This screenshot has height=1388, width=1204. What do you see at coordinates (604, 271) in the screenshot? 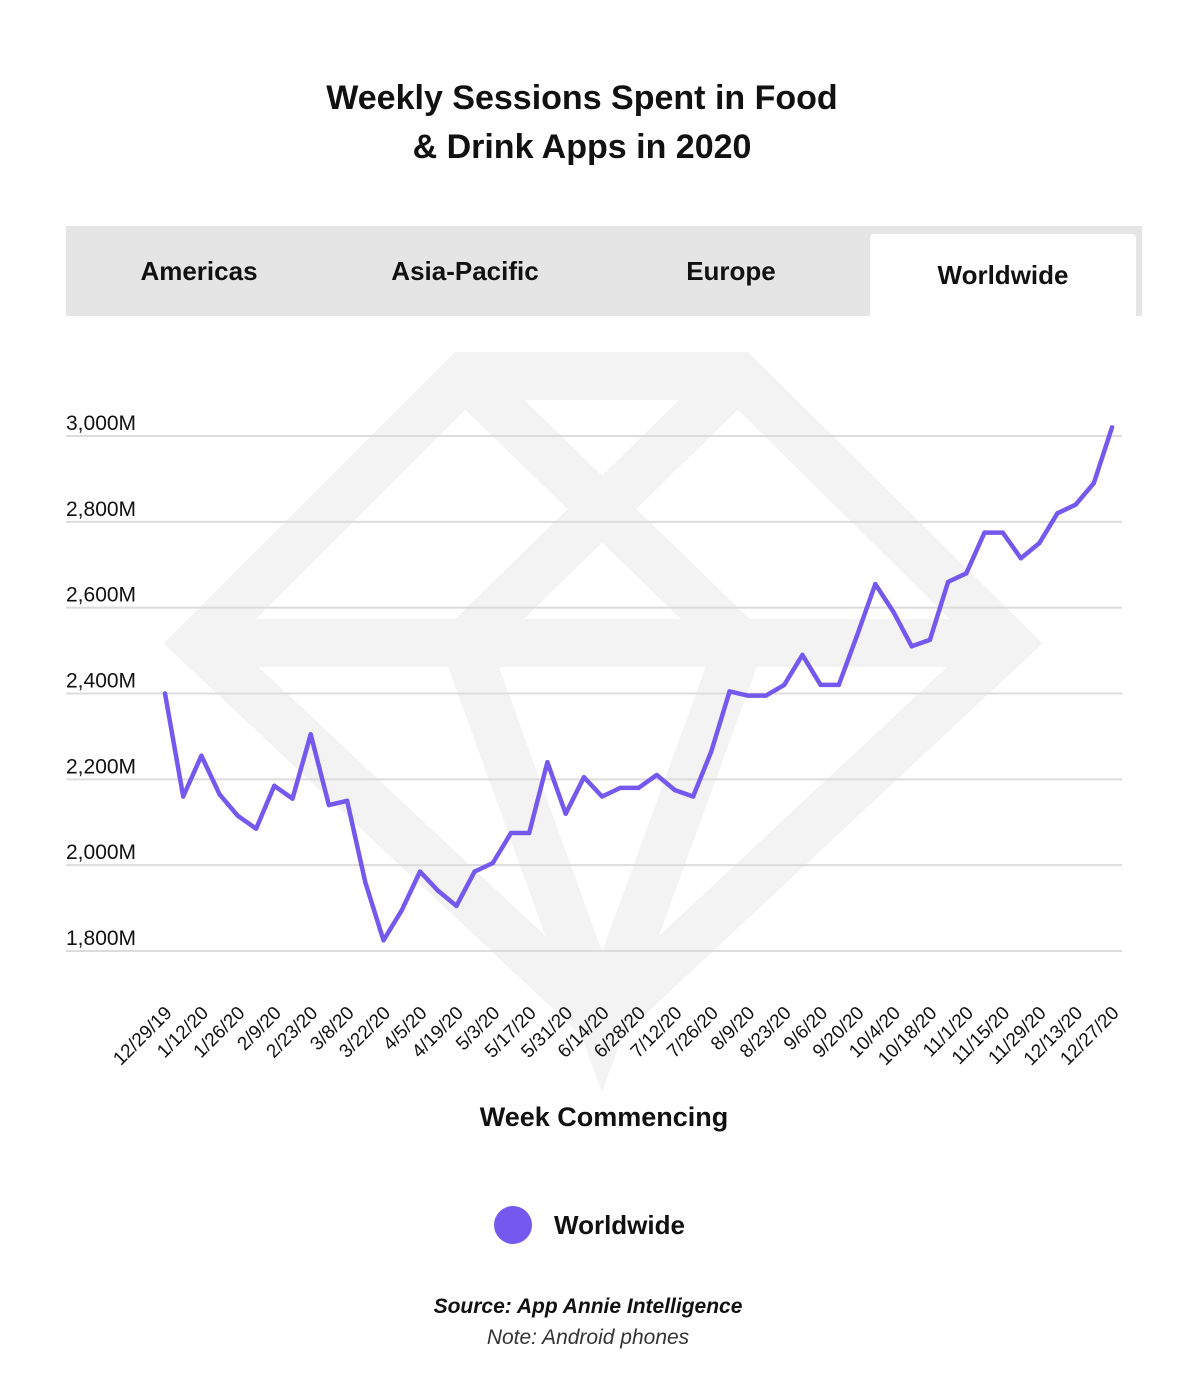
I see `region-tabs: Americas Asia-Pacific Europe Worldwide` at bounding box center [604, 271].